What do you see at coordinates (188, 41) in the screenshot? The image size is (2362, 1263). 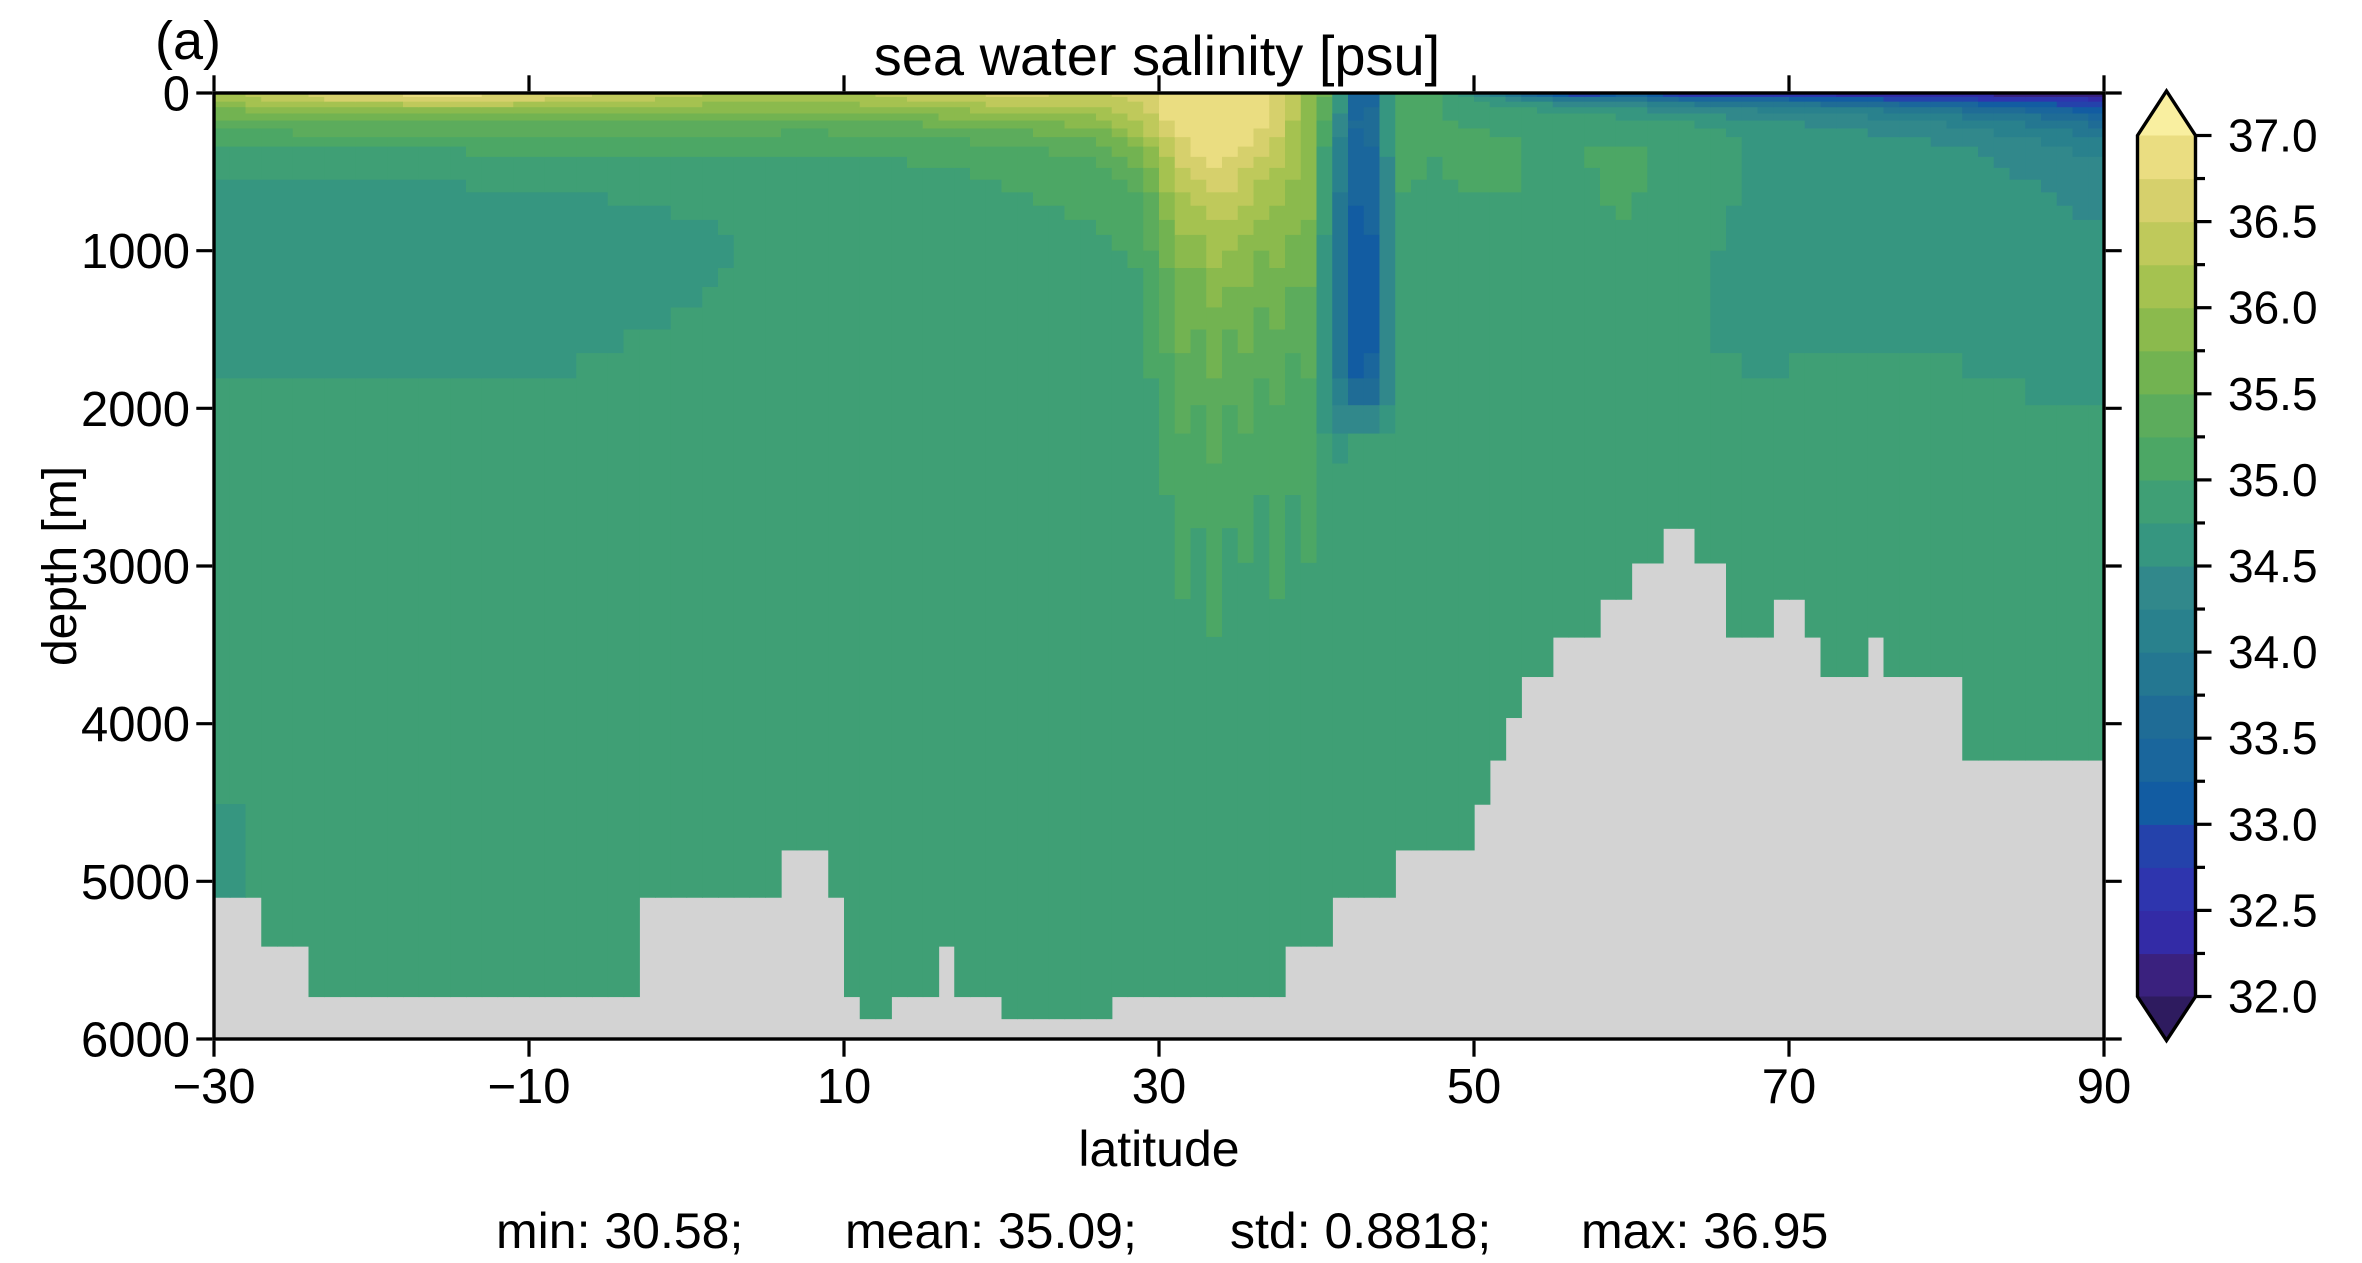 I see `svg-text: (a)` at bounding box center [188, 41].